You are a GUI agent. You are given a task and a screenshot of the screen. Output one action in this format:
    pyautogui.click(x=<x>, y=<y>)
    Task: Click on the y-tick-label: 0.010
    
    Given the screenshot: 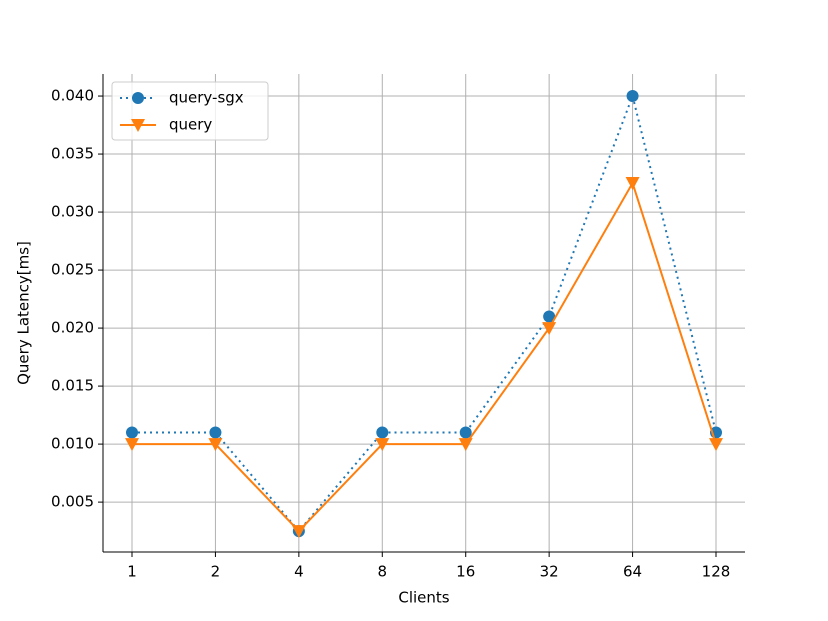 What is the action you would take?
    pyautogui.click(x=72, y=444)
    